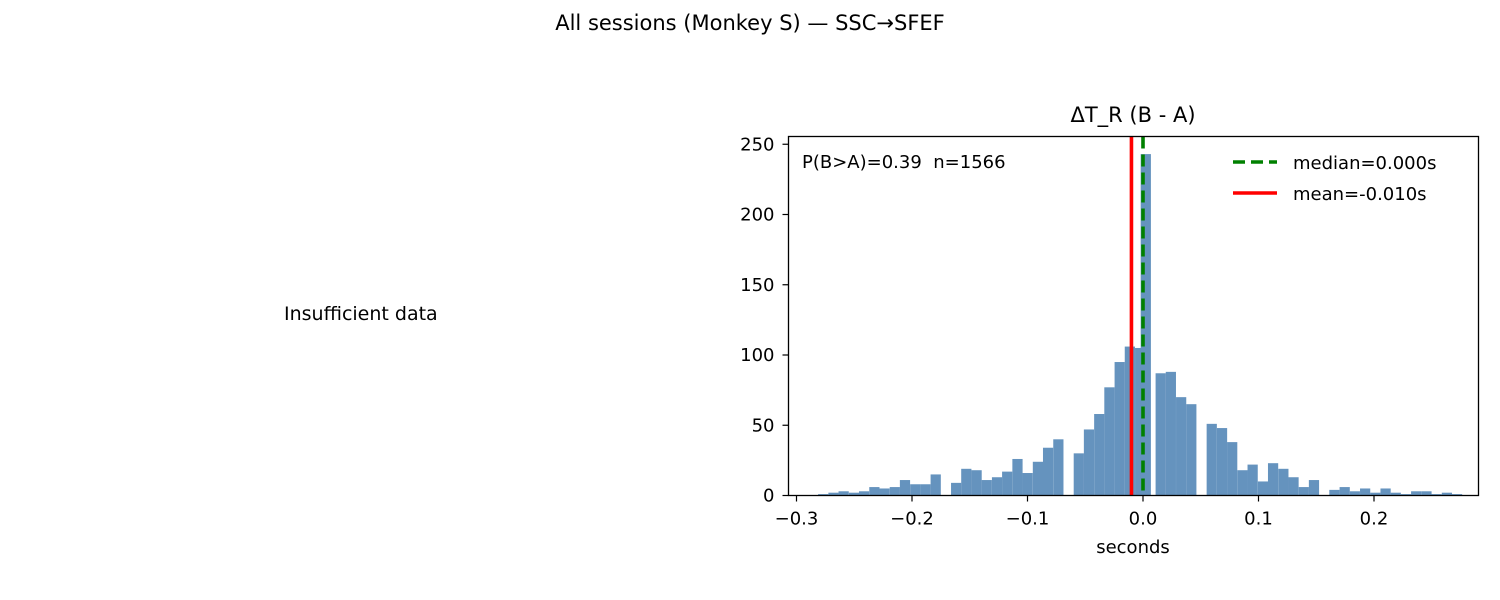 The image size is (1500, 600). I want to click on x-tick-label: 0.0, so click(1143, 519).